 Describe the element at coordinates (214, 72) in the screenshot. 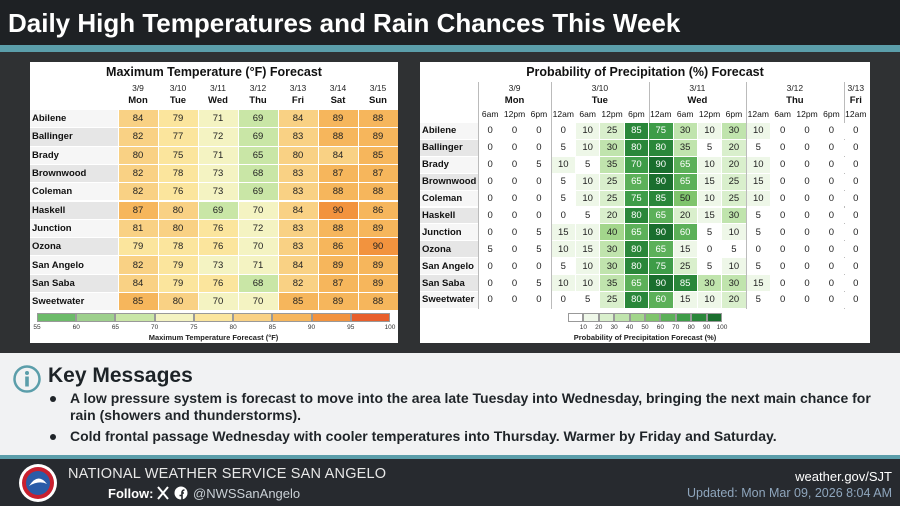

I see `table-title: Maximum Temperature (°F) Forecast` at that location.